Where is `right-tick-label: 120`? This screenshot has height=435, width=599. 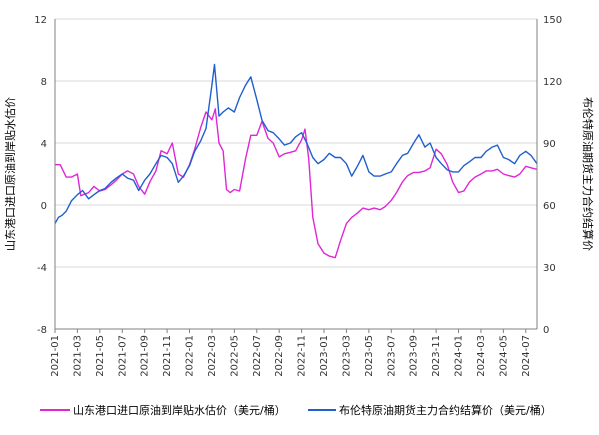
right-tick-label: 120 is located at coordinates (552, 82).